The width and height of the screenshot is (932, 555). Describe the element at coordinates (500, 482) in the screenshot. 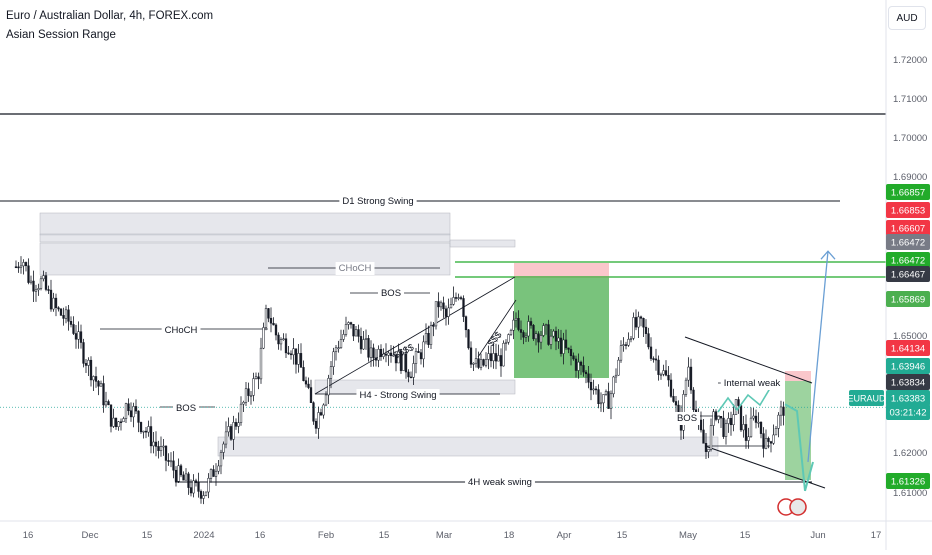

I see `4h-weak-swing-label-bg` at that location.